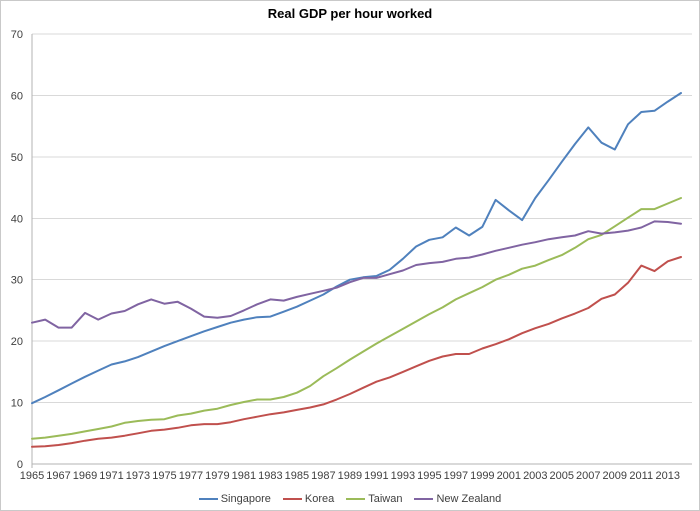 This screenshot has height=511, width=700. I want to click on legend-item-taiwan: Taiwan, so click(374, 499).